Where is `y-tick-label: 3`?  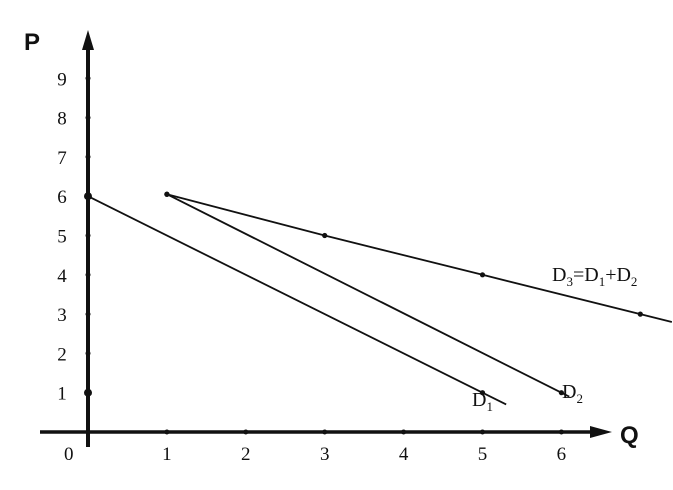 y-tick-label: 3 is located at coordinates (62, 315).